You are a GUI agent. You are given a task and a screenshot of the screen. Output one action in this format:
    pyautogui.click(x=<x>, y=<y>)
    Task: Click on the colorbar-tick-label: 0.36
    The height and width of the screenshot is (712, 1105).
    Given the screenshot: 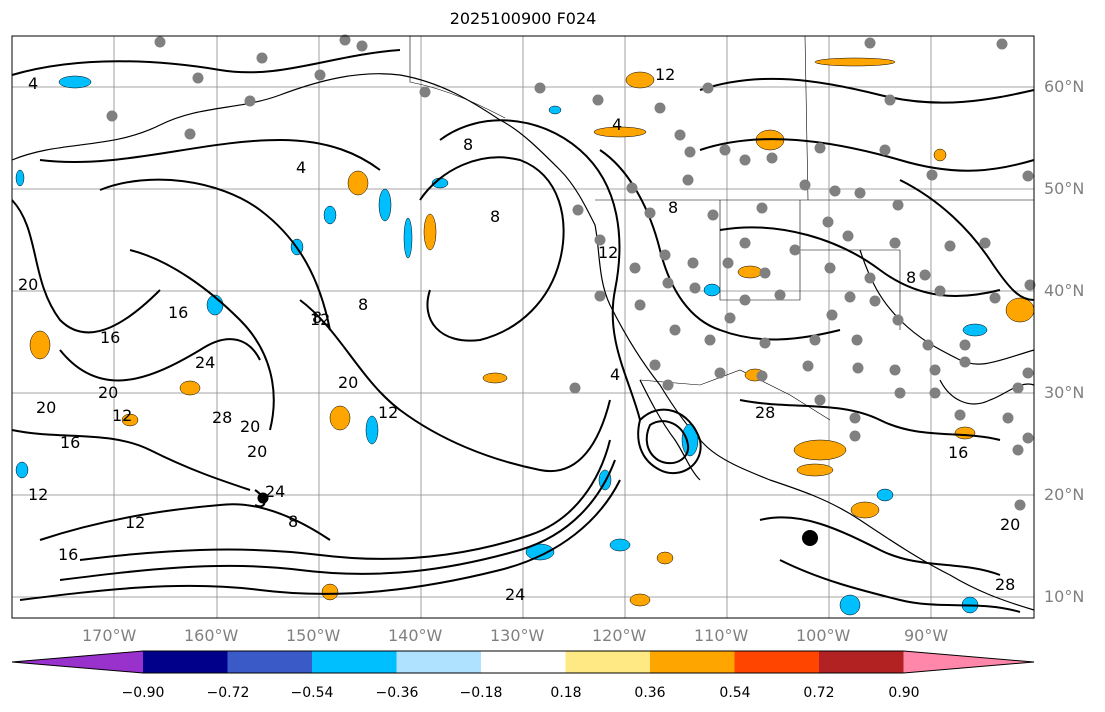 What is the action you would take?
    pyautogui.click(x=650, y=693)
    